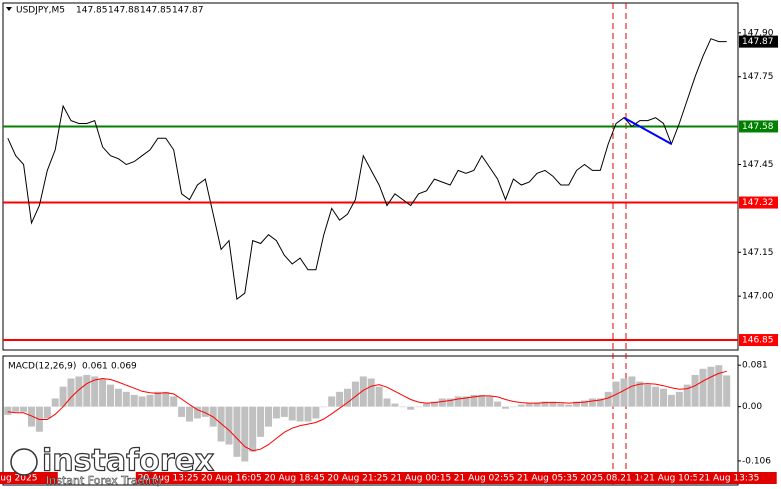 This screenshot has width=781, height=489. I want to click on x-tick-label: 20 Aug 16:05, so click(231, 479).